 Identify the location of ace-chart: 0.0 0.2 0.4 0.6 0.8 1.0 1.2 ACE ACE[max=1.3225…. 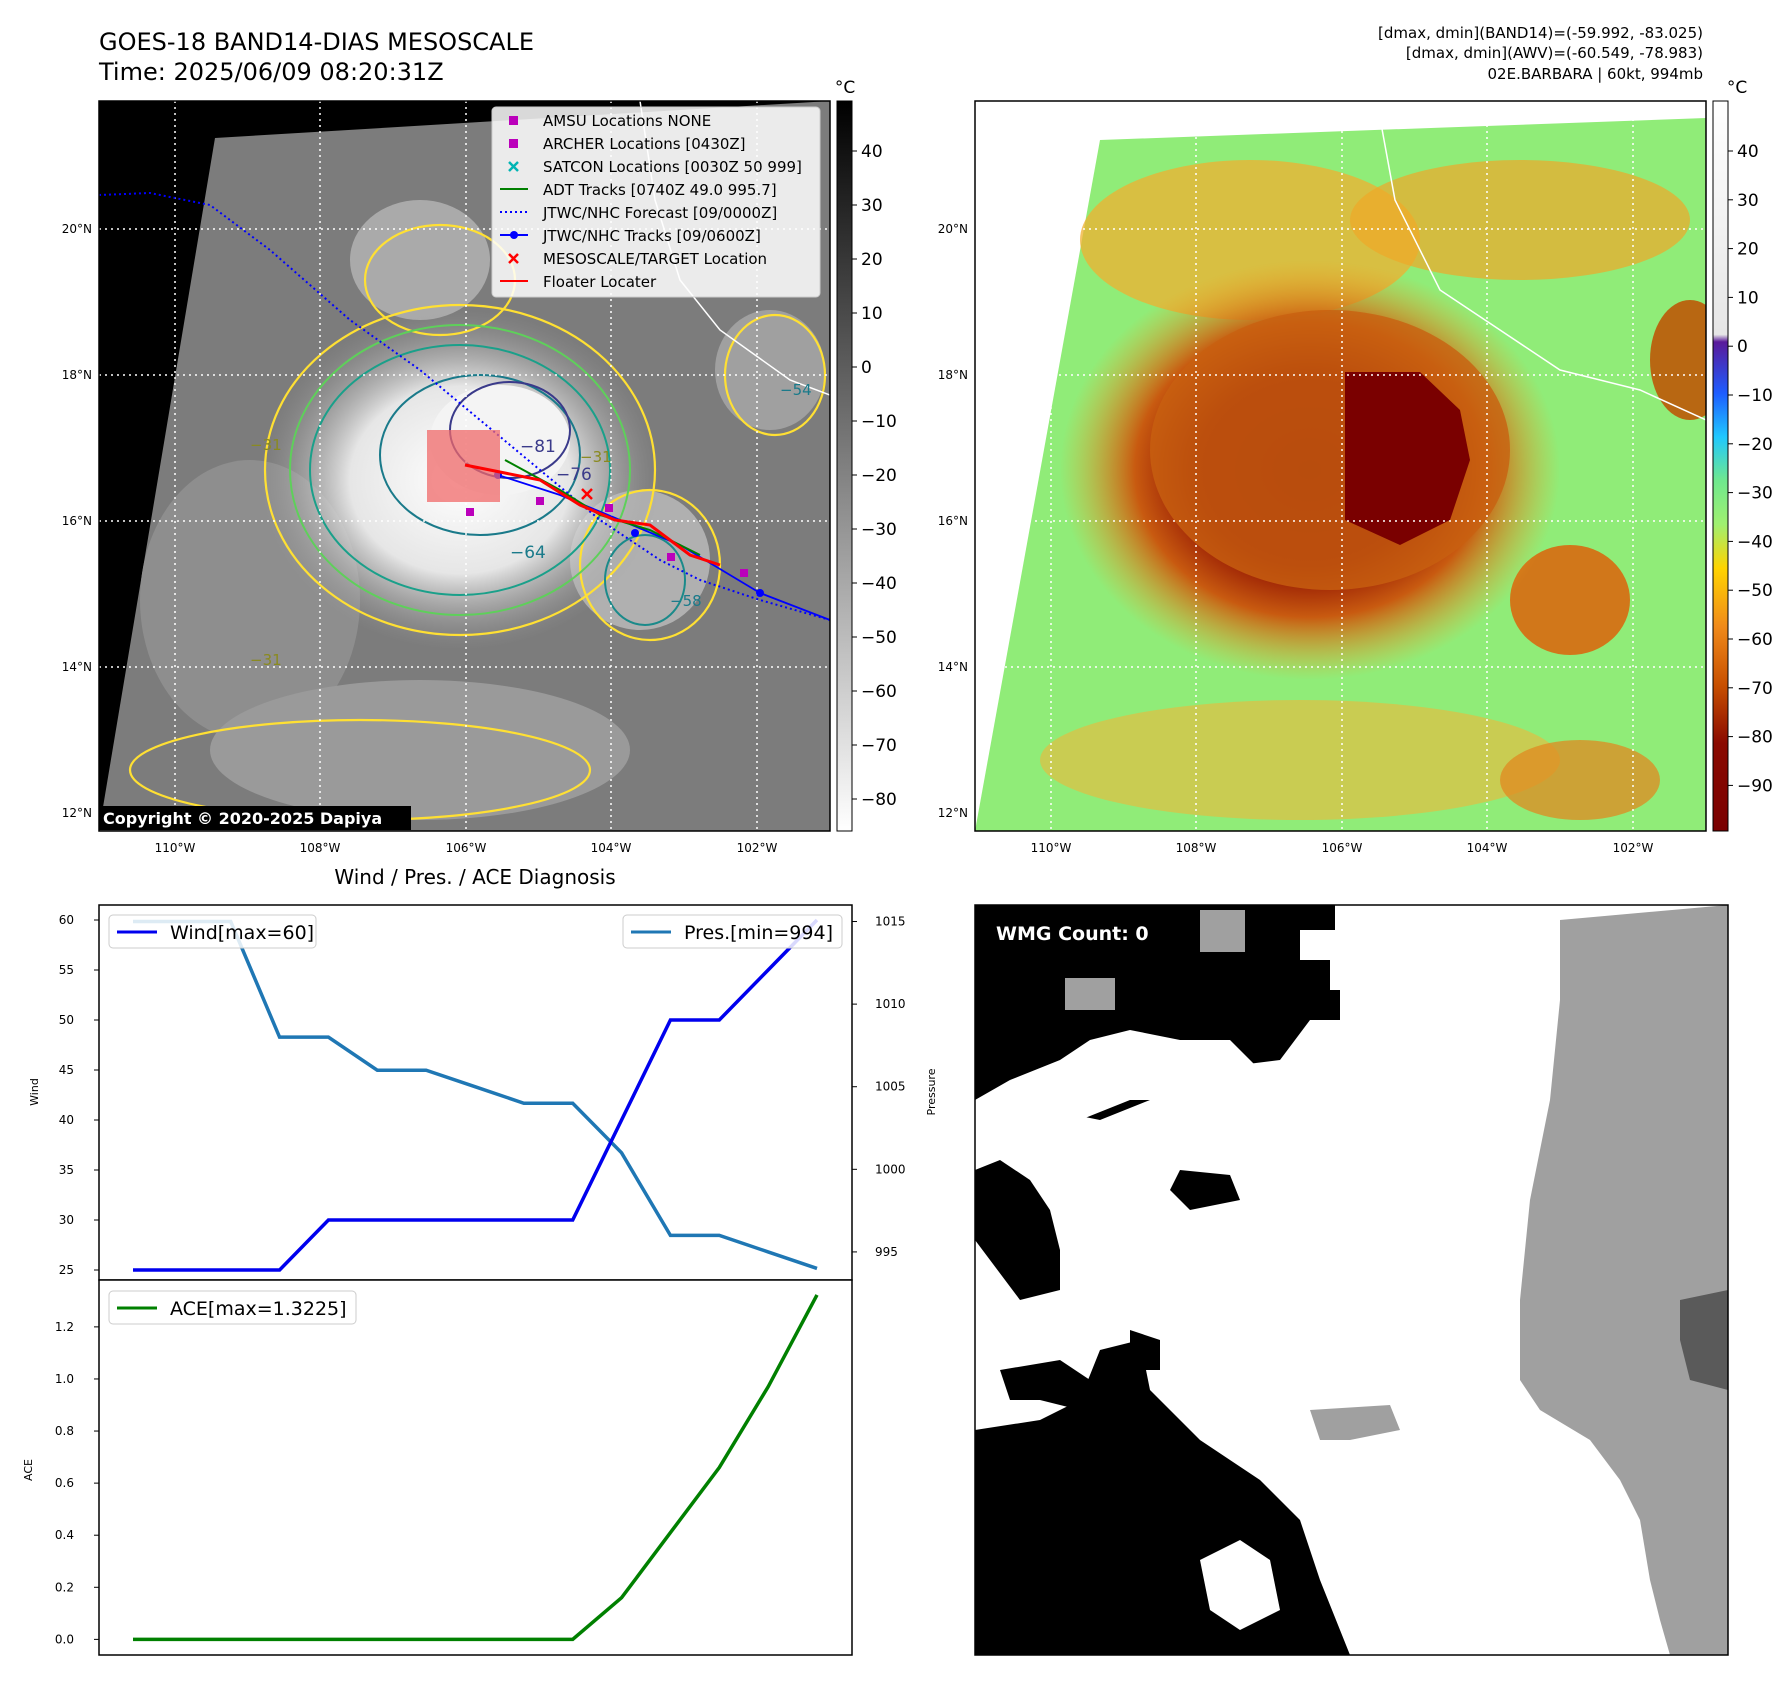
(437, 1467).